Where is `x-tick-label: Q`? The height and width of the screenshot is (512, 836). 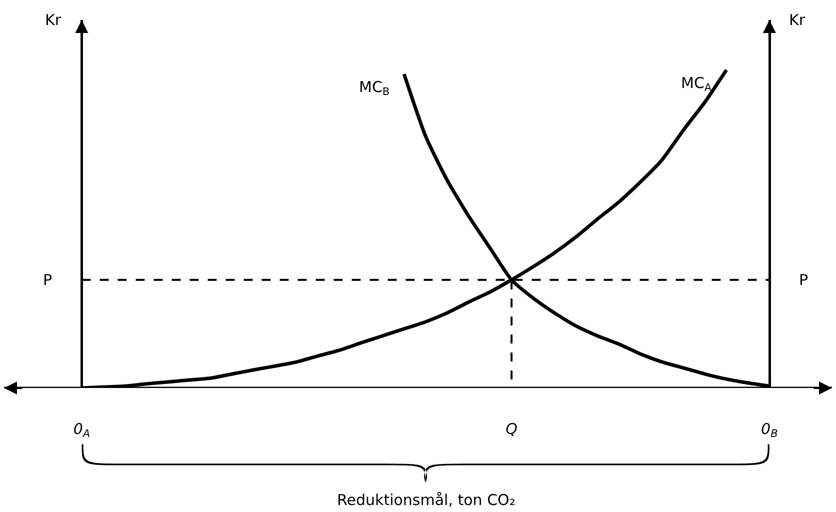
x-tick-label: Q is located at coordinates (512, 429).